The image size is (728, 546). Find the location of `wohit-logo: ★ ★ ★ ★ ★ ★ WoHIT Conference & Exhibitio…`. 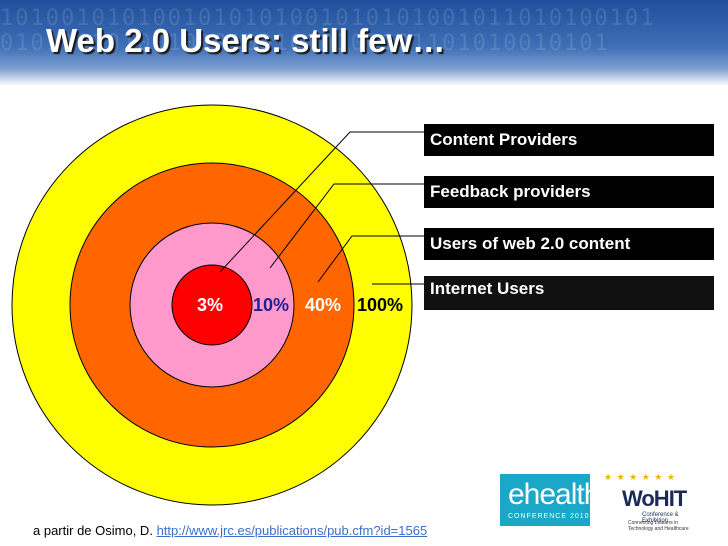

wohit-logo: ★ ★ ★ ★ ★ ★ WoHIT Conference & Exhibitio… is located at coordinates (652, 502).